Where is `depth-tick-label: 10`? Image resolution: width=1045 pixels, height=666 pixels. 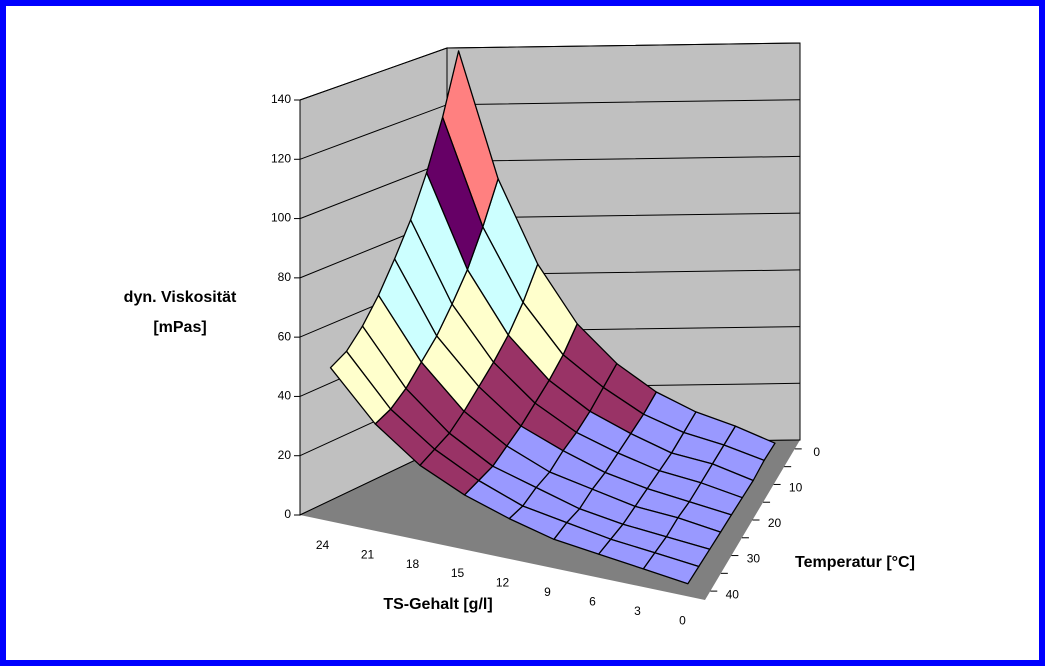
depth-tick-label: 10 is located at coordinates (796, 488).